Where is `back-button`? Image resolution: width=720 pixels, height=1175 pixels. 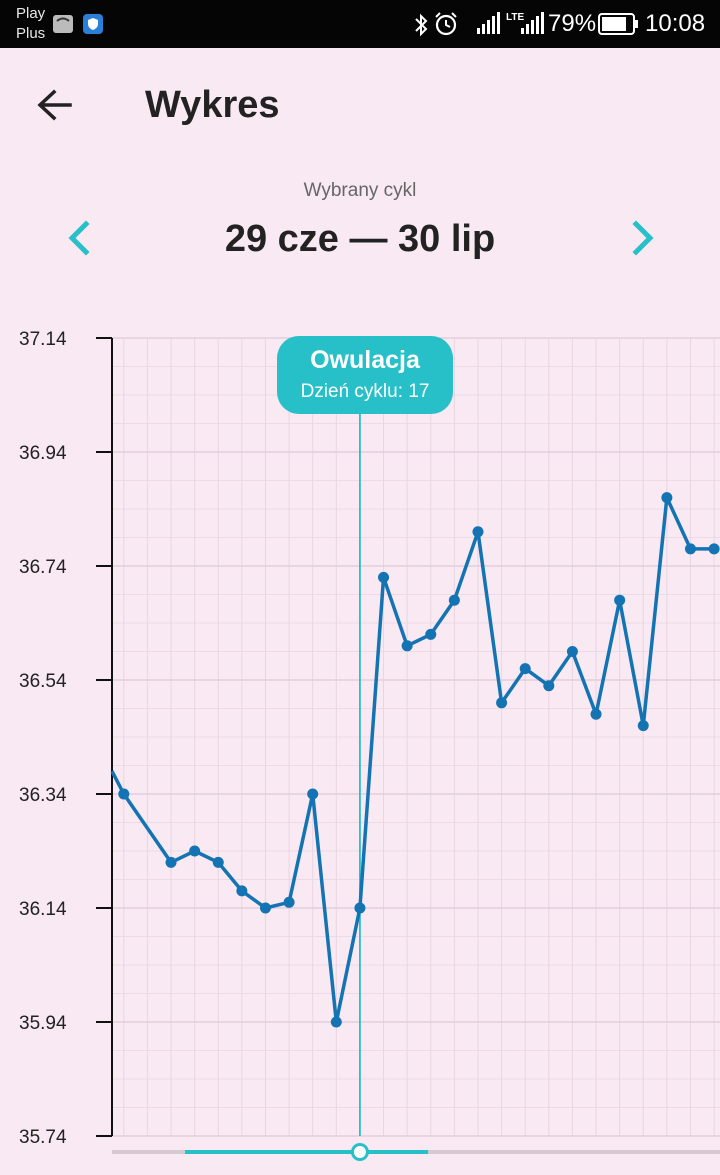 back-button is located at coordinates (57, 111).